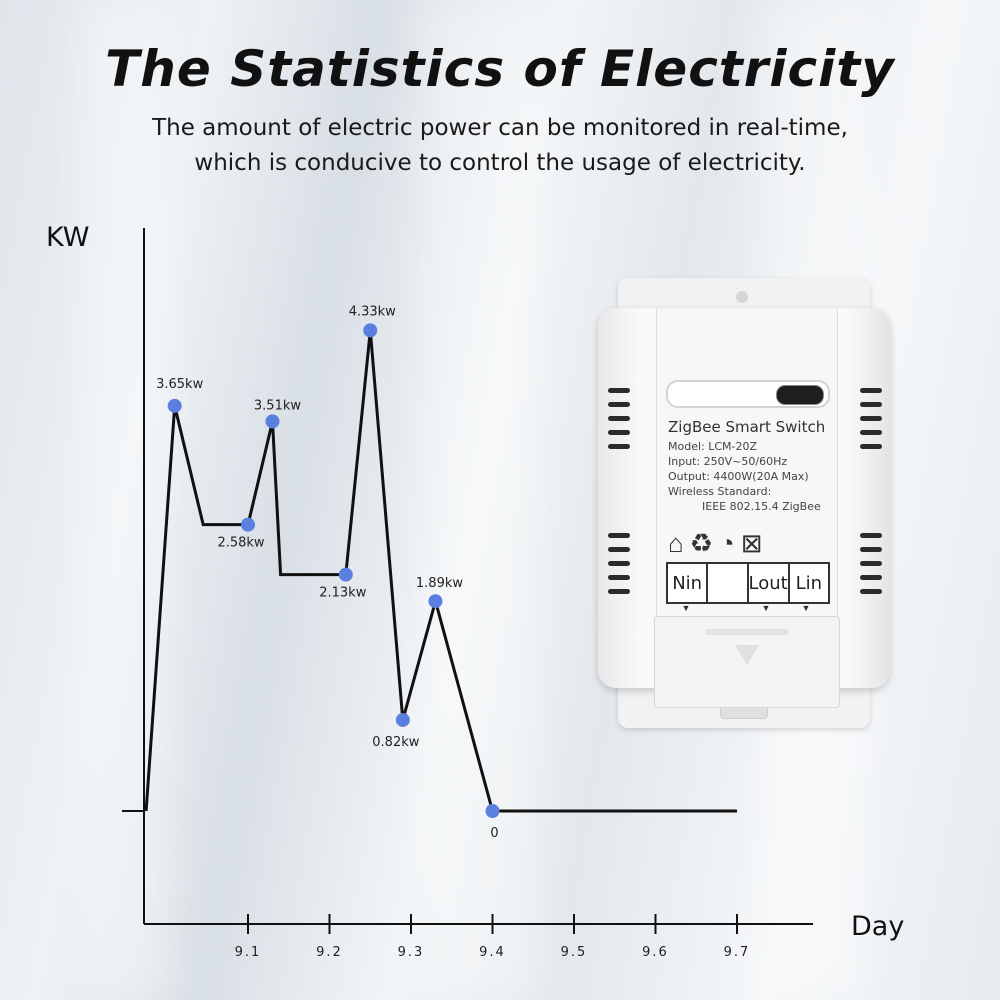 This screenshot has height=1000, width=1000. Describe the element at coordinates (494, 833) in the screenshot. I see `data-label: 0` at that location.